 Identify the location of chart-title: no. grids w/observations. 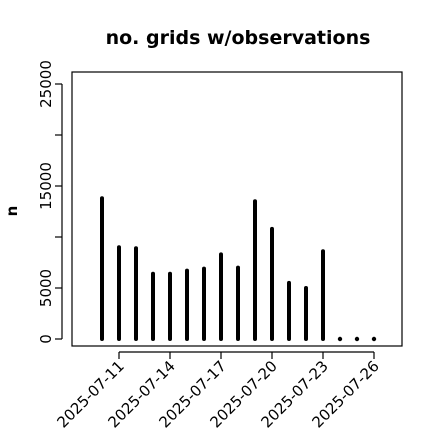
(238, 38).